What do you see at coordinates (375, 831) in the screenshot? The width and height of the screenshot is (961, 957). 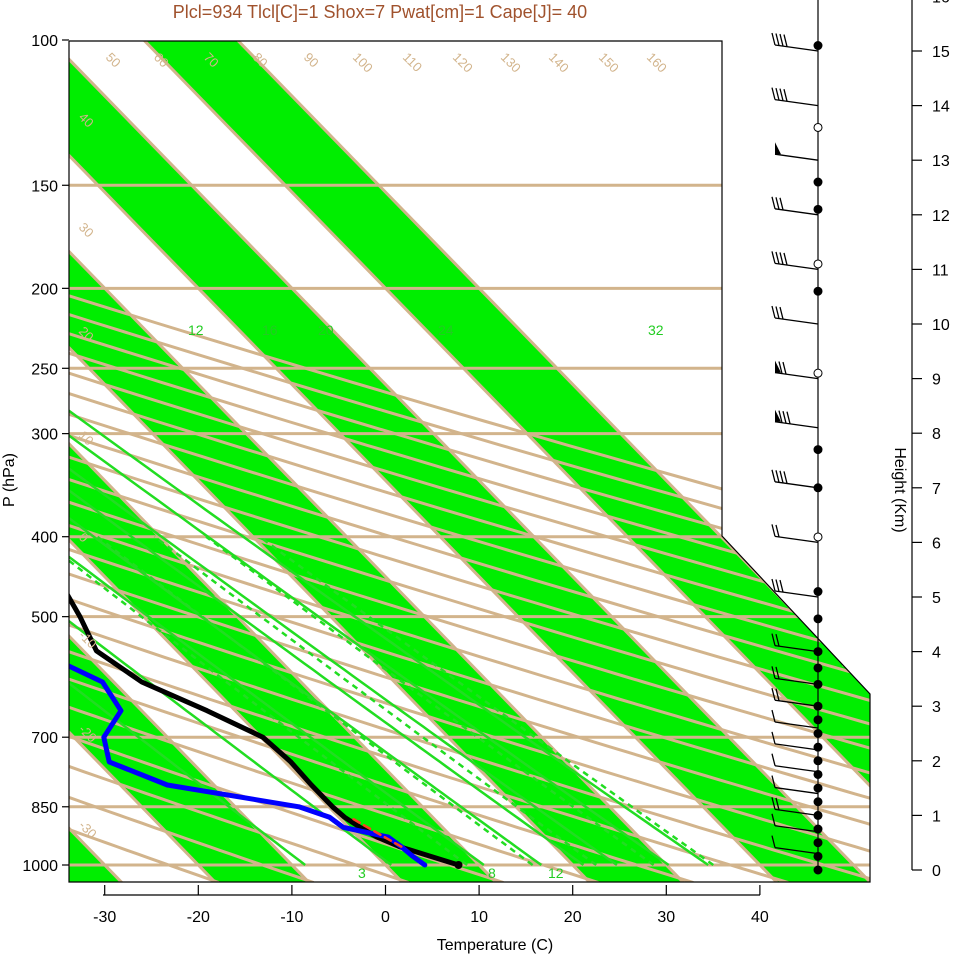 I see `parcel-profile-line` at bounding box center [375, 831].